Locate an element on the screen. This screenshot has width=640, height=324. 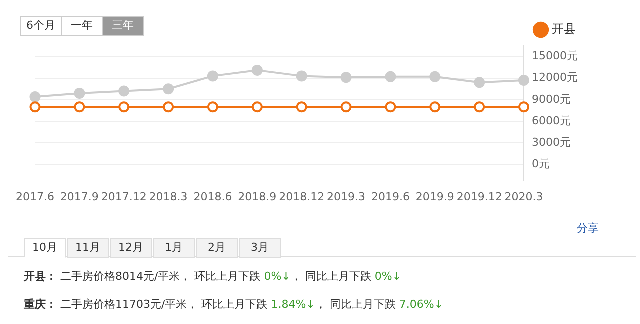
text: 二手房价格8014元/平米， 环比上月下跌 0%↓， 同比上月下跌 0%↓ is located at coordinates (231, 276).